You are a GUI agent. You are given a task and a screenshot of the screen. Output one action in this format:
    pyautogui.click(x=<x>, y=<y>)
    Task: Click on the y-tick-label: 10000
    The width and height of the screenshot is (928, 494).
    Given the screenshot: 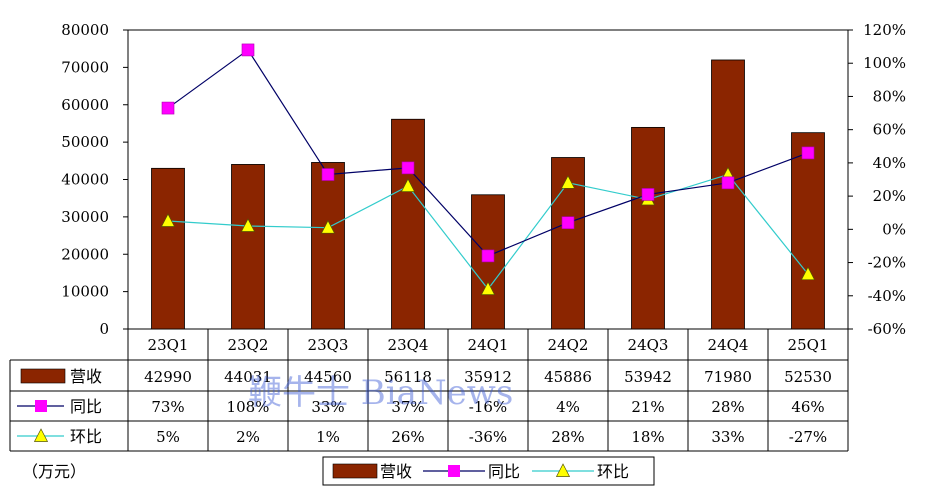 What is the action you would take?
    pyautogui.click(x=85, y=292)
    